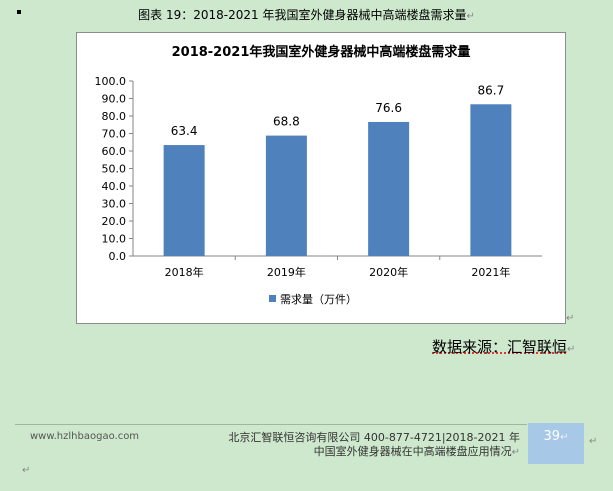 The image size is (613, 491). Describe the element at coordinates (490, 272) in the screenshot. I see `x-tick-label: 2021年` at that location.